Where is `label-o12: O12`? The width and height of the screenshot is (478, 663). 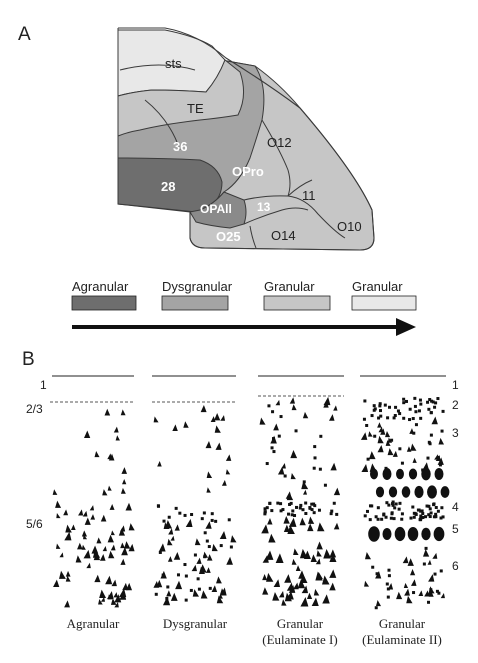 label-o12: O12 is located at coordinates (279, 142).